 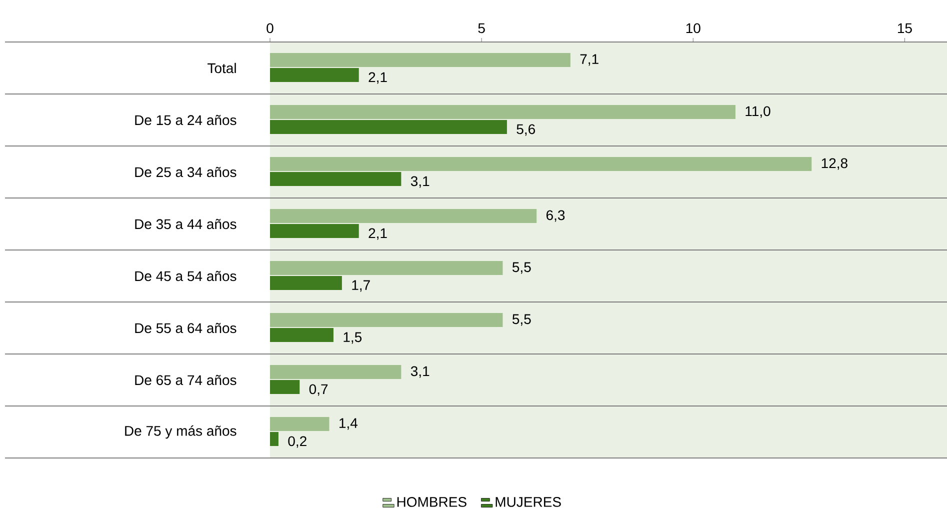 What do you see at coordinates (528, 501) in the screenshot?
I see `legend-label: MUJERES` at bounding box center [528, 501].